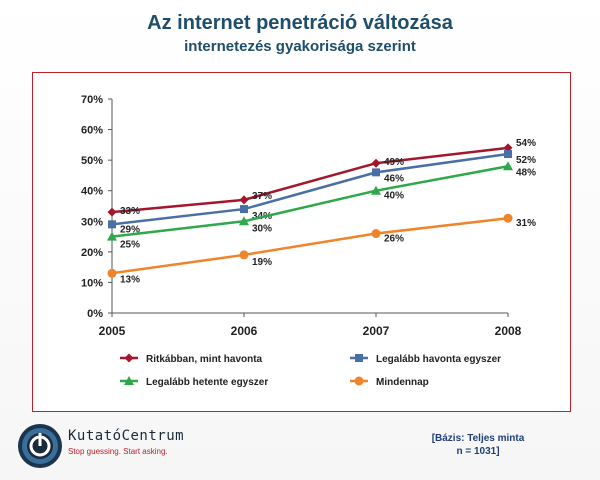  I want to click on x-tick-label: 2006, so click(244, 331).